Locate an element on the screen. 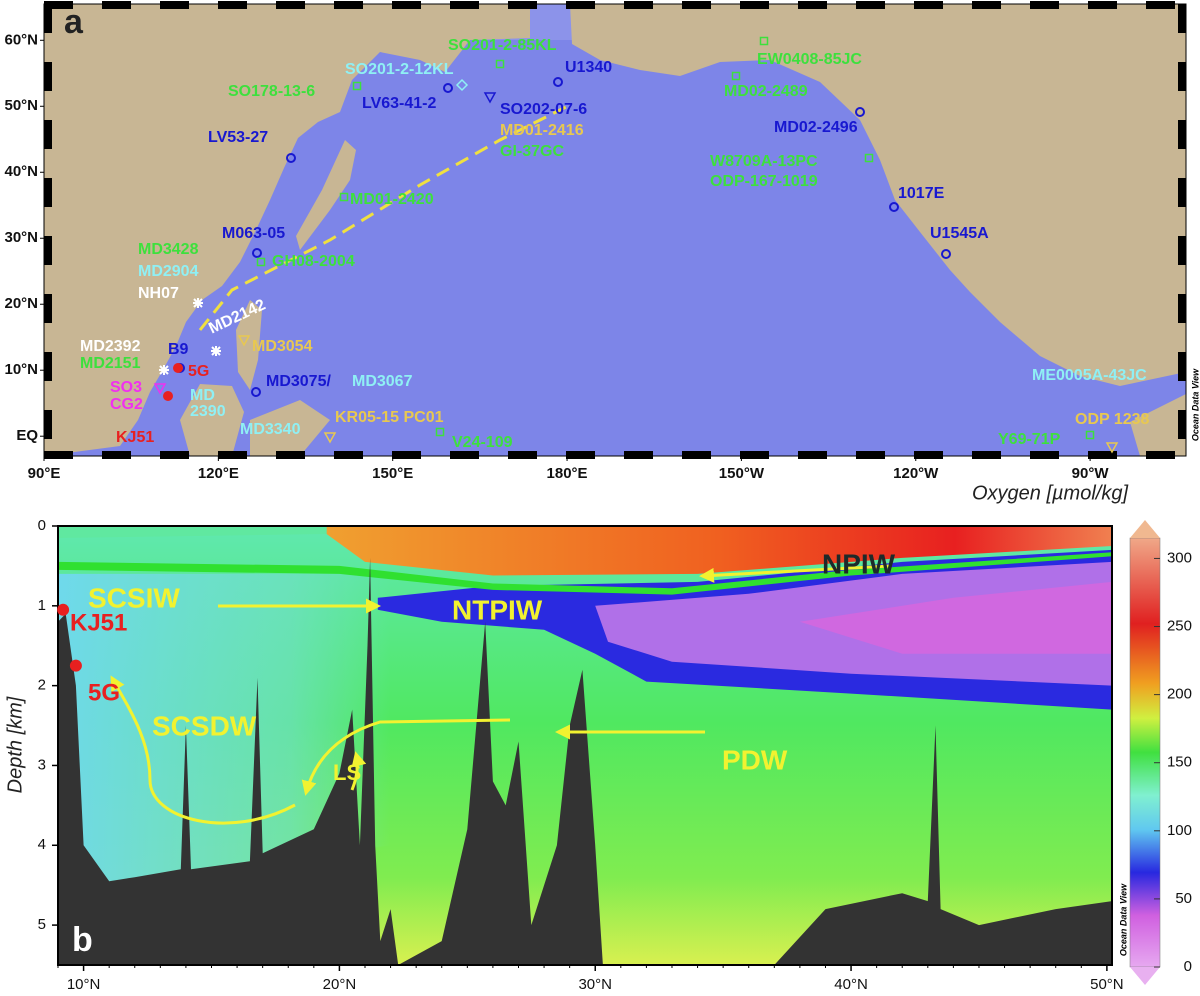 The height and width of the screenshot is (996, 1200). site-label: MD2904 is located at coordinates (168, 271).